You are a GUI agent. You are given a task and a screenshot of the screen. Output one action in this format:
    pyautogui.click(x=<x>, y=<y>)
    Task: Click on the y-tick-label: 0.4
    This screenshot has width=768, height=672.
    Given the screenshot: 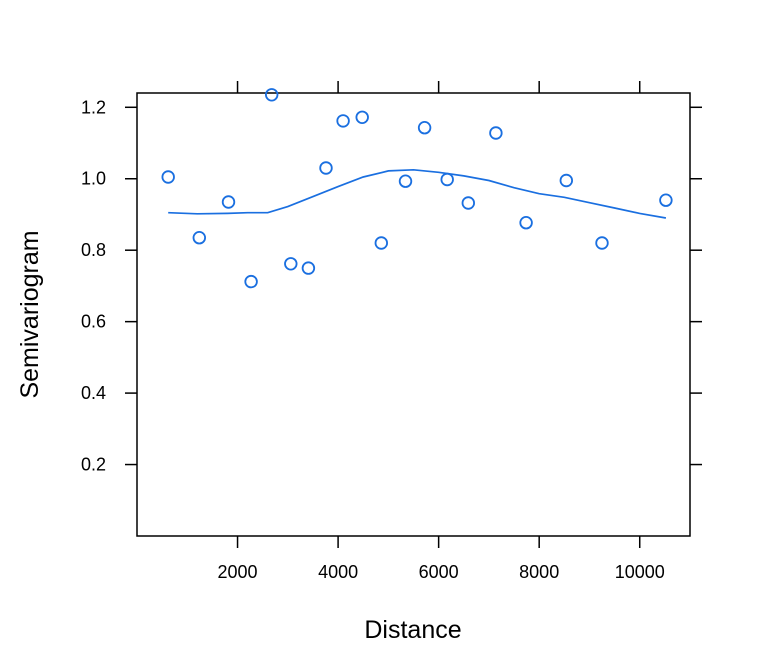 What is the action you would take?
    pyautogui.click(x=93, y=393)
    